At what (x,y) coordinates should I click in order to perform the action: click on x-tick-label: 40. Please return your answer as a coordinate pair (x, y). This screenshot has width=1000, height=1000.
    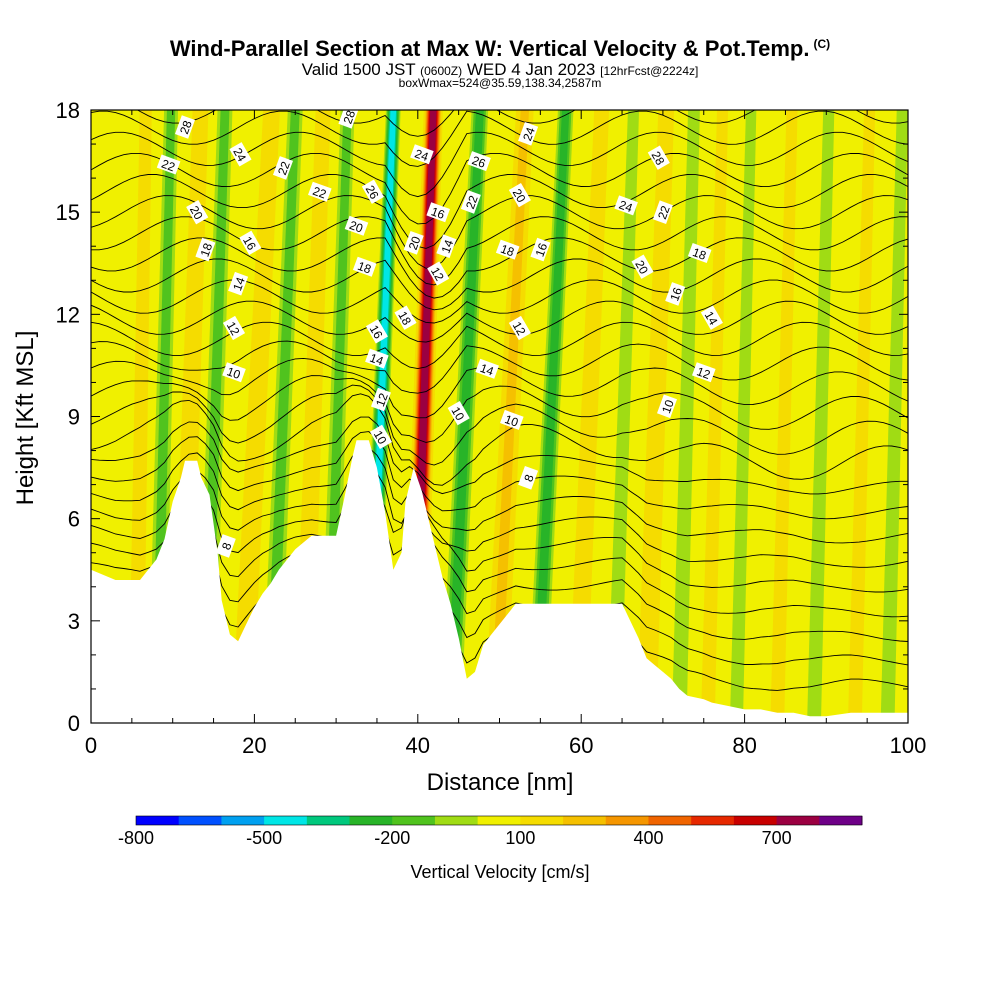
    Looking at the image, I should click on (418, 745).